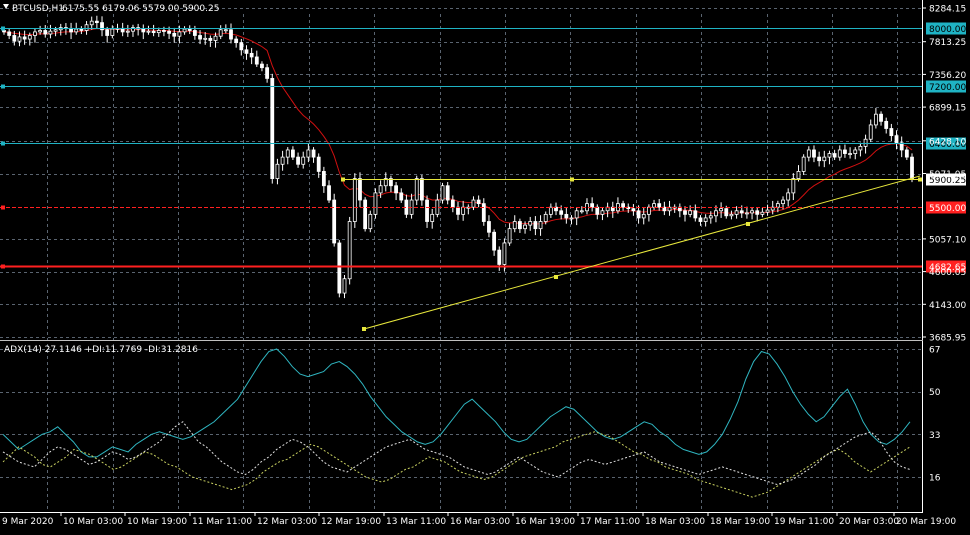 This screenshot has height=535, width=970. I want to click on collapse-triangle-icon, so click(6, 6).